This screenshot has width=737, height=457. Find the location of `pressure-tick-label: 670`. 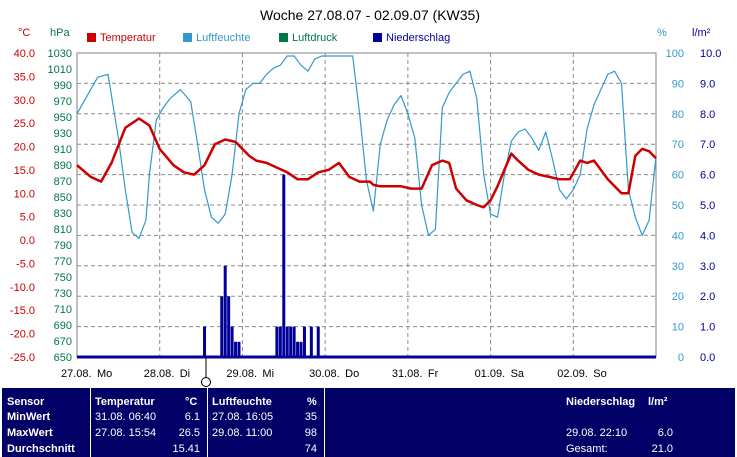

pressure-tick-label: 670 is located at coordinates (63, 342).